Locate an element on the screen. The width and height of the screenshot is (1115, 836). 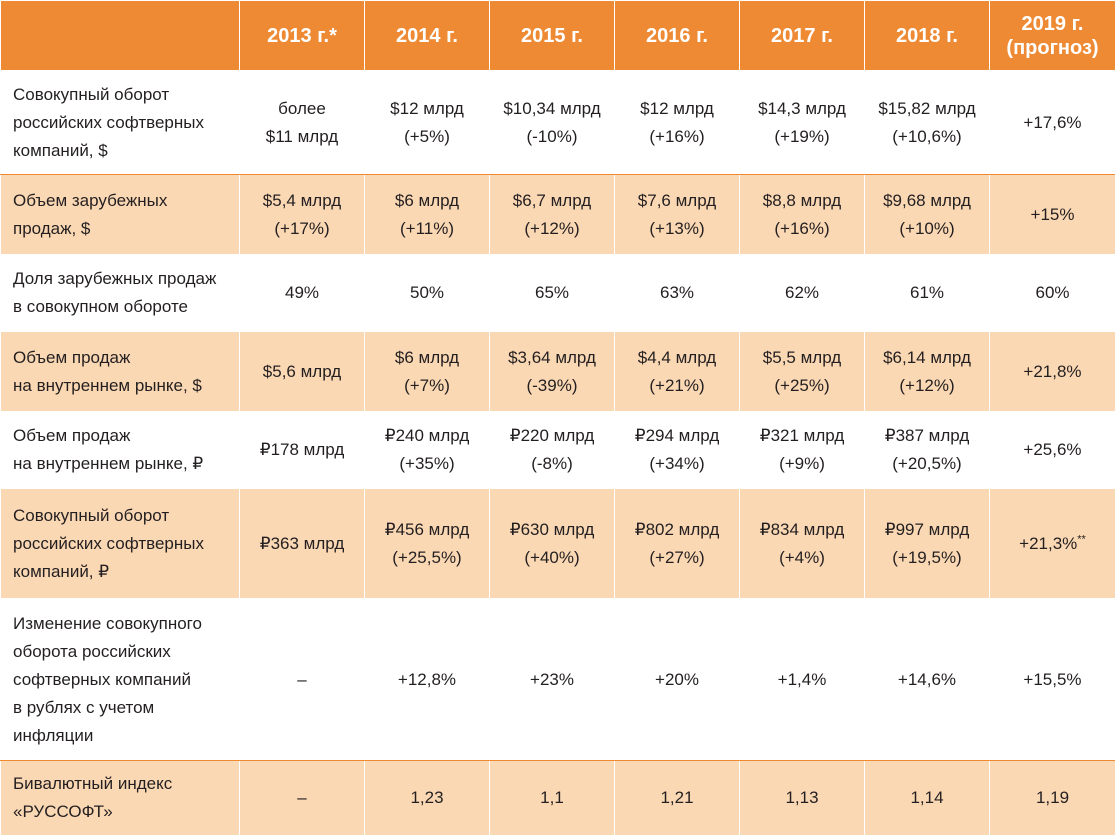
table-cell: $6 млрд (+7%) is located at coordinates (427, 372).